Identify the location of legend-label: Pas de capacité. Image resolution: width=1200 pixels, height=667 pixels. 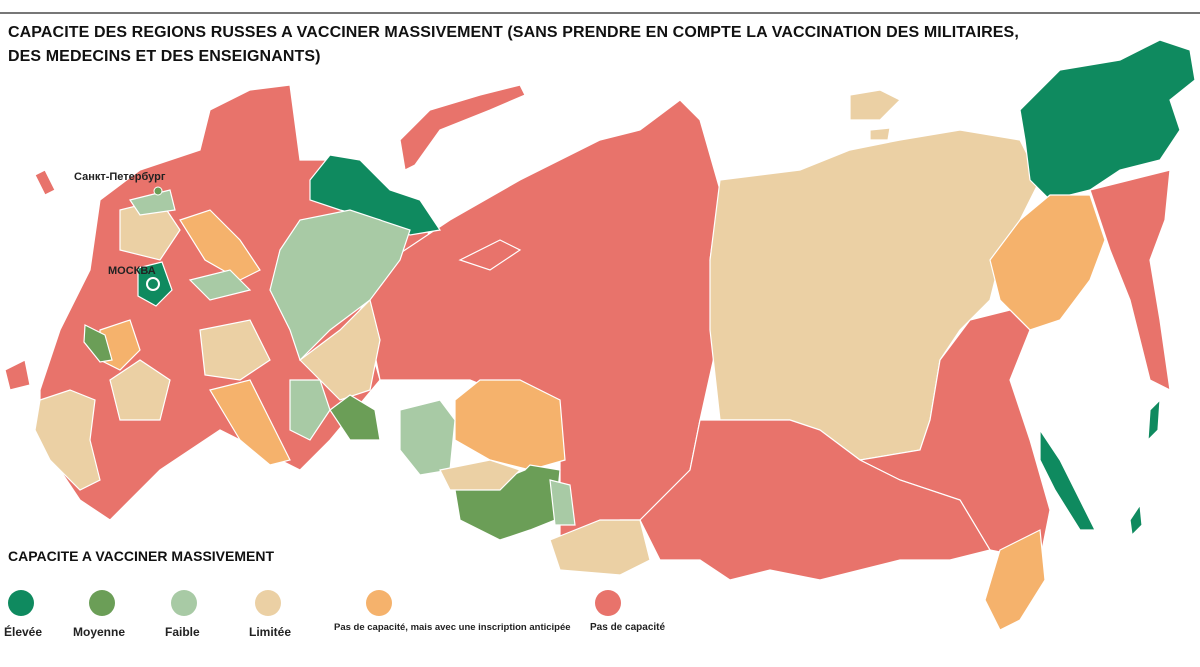
(628, 627).